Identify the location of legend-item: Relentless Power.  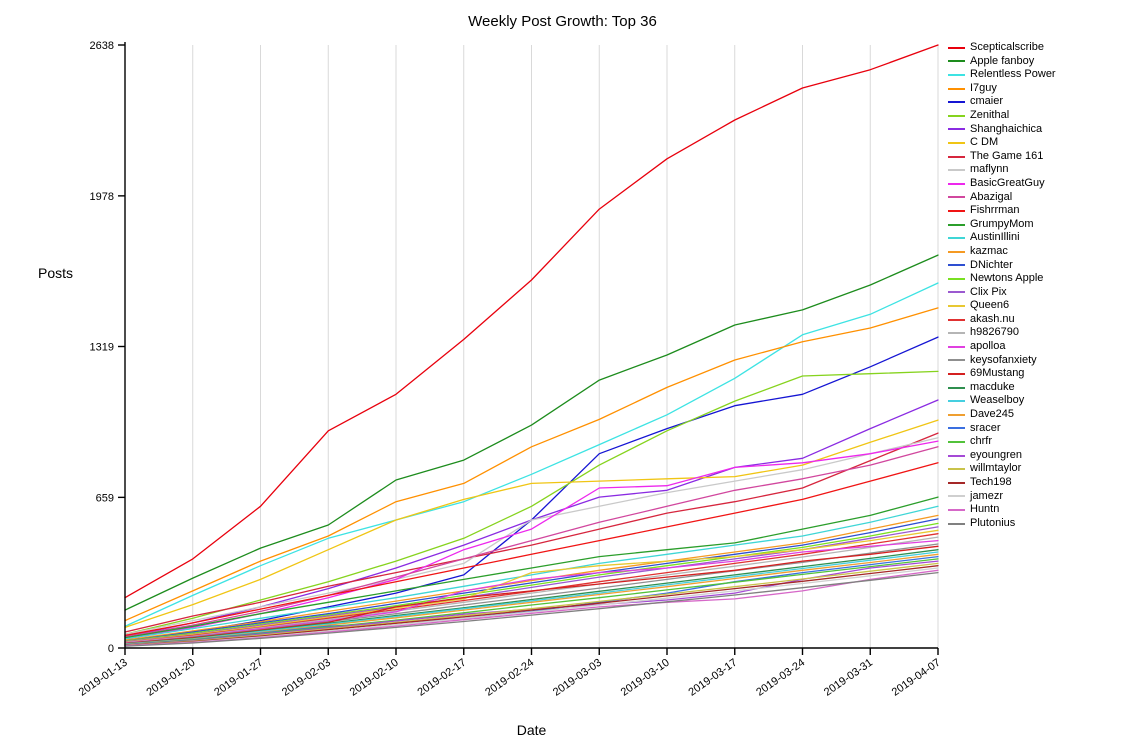
(1002, 75).